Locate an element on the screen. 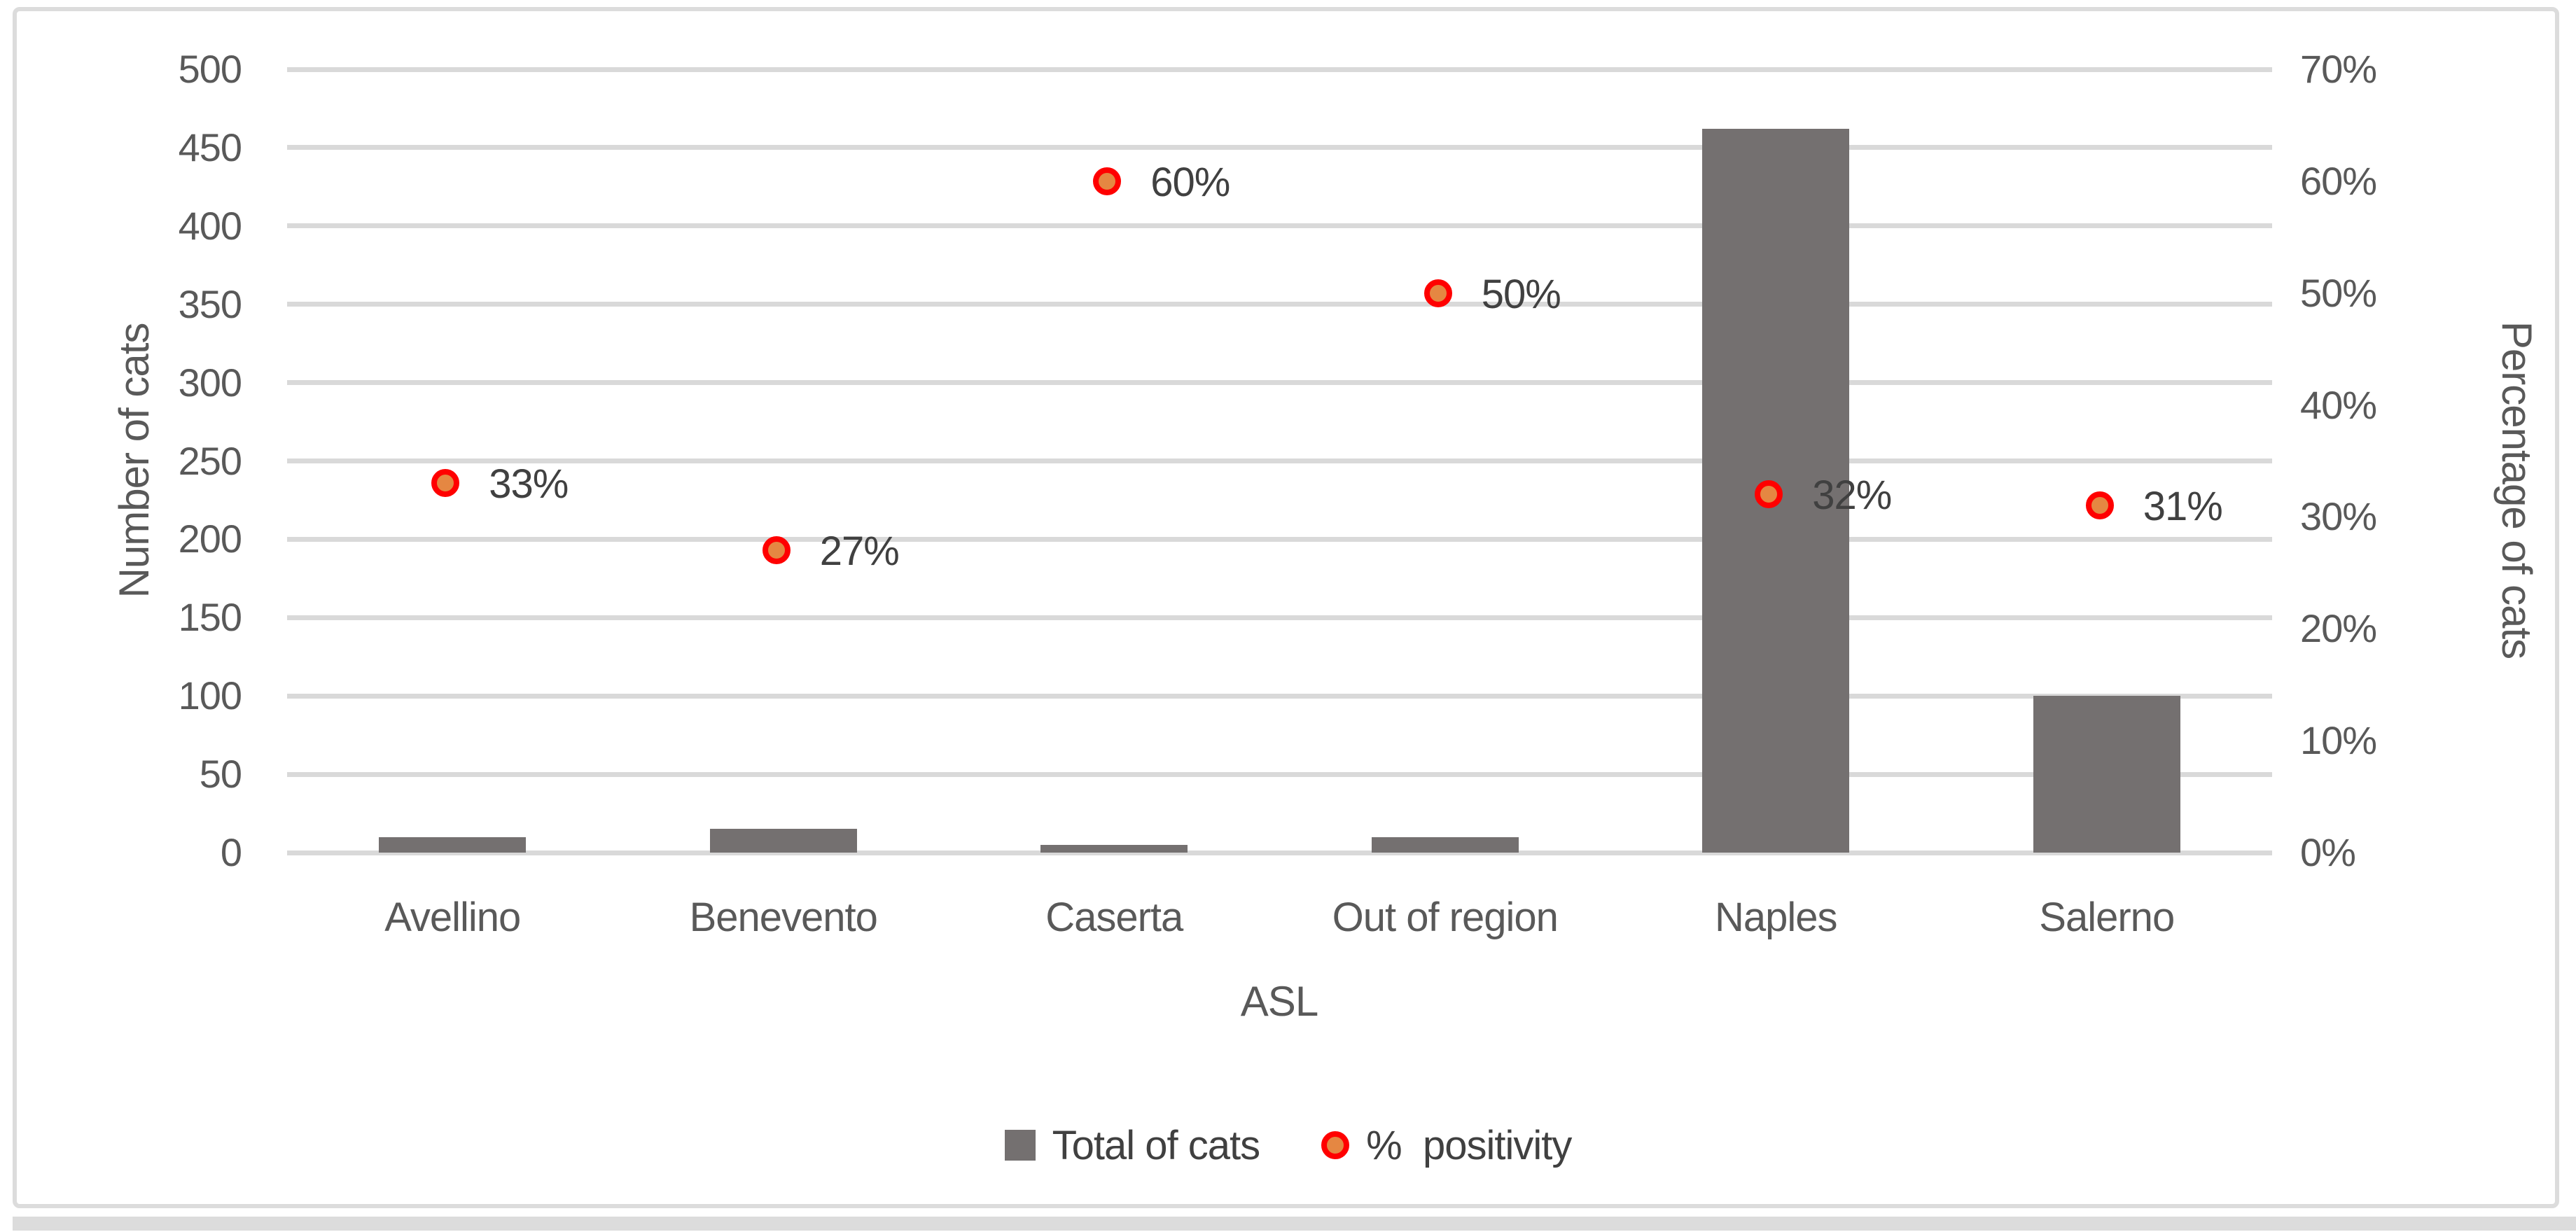 The height and width of the screenshot is (1232, 2576). chart-legend: Total of cats % positivity is located at coordinates (1288, 1145).